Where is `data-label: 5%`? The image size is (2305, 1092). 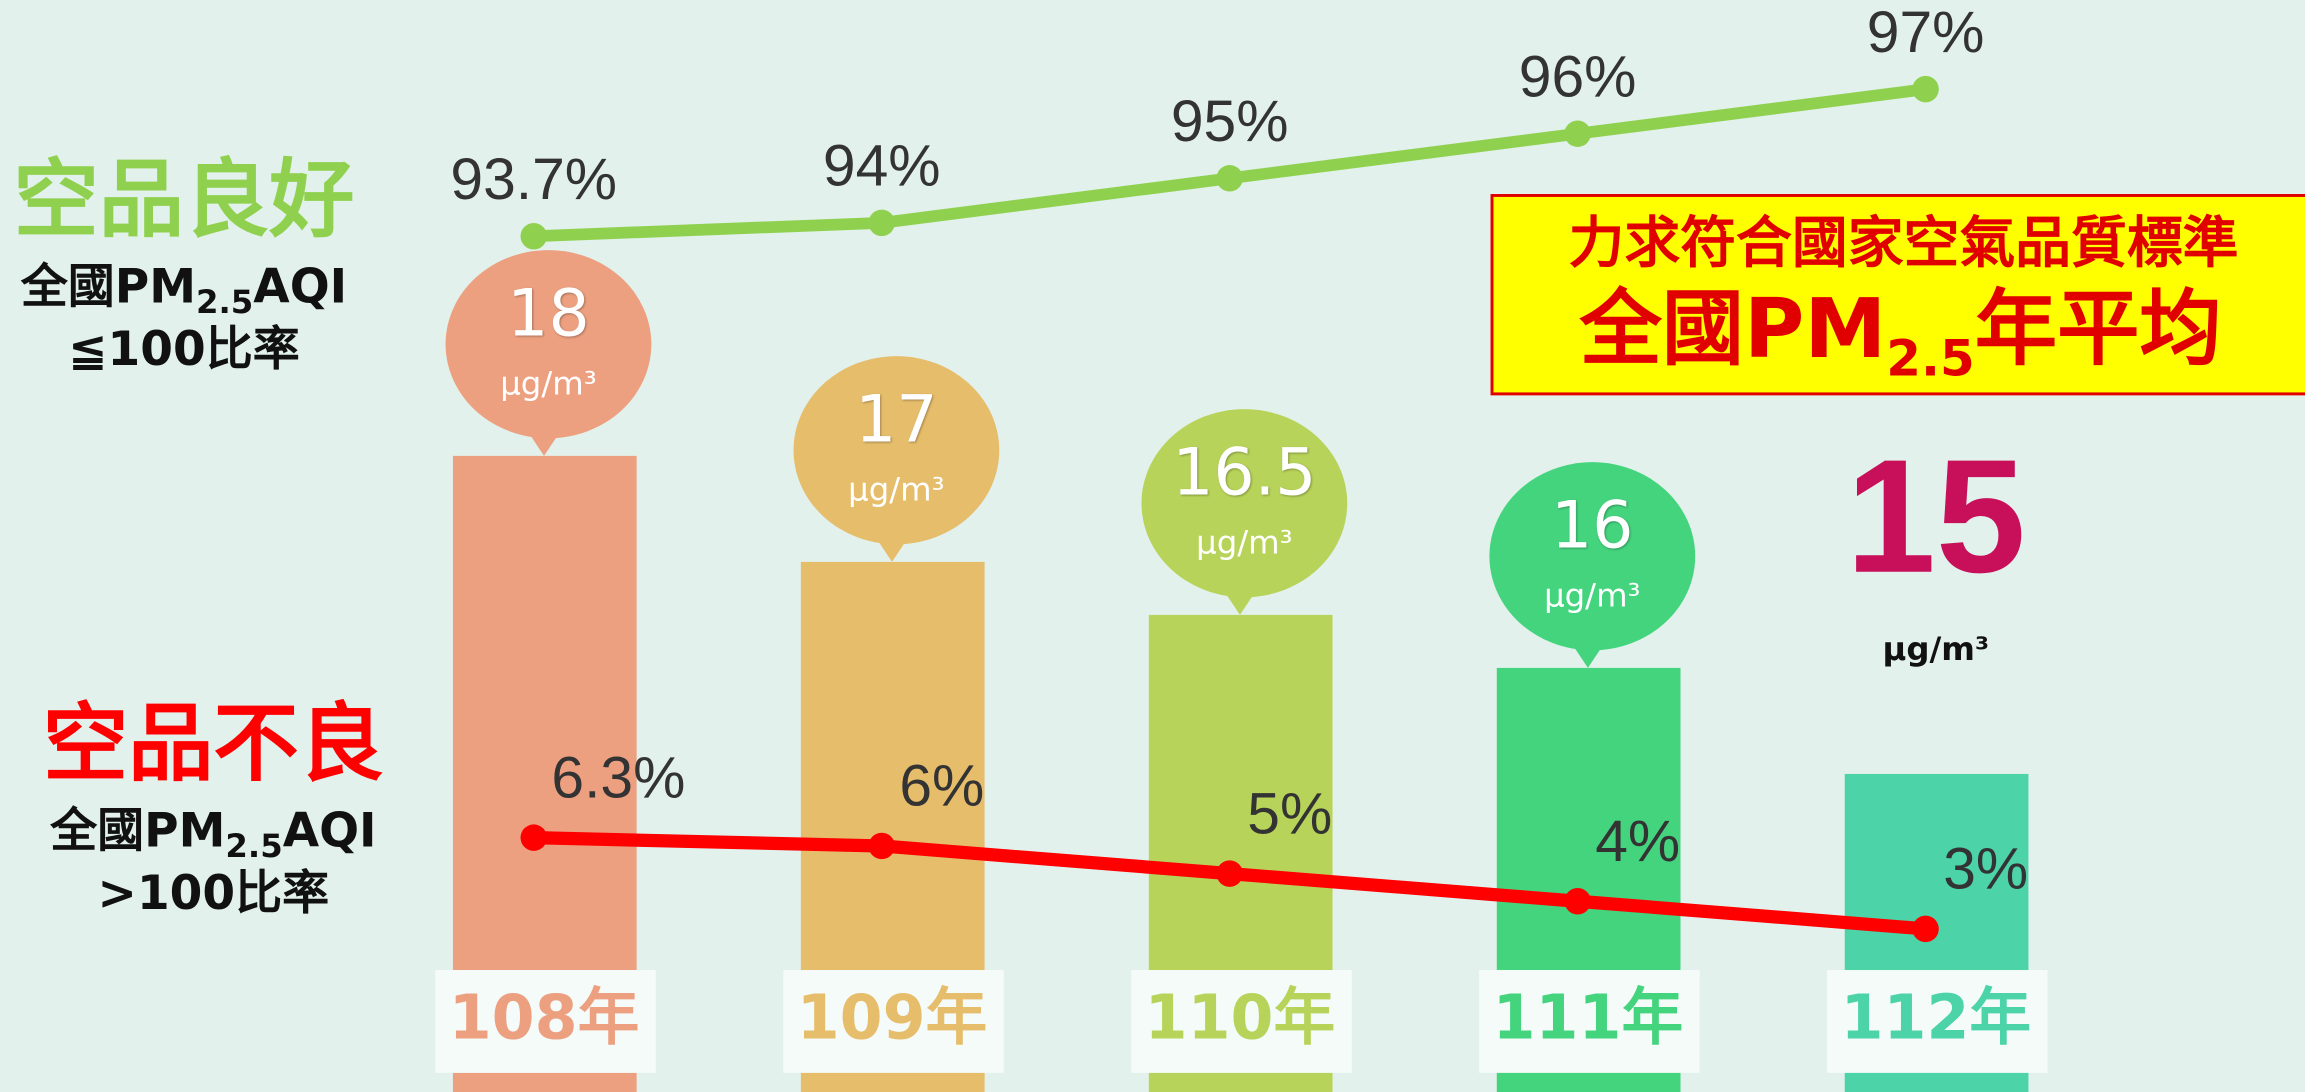 data-label: 5% is located at coordinates (1289, 813).